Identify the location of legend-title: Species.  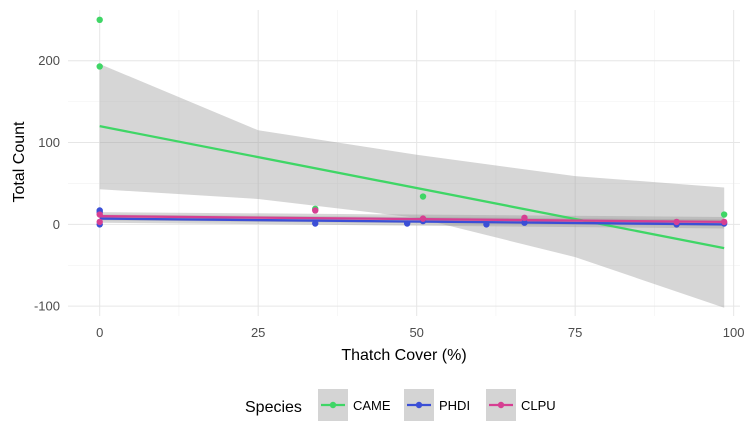
(273, 407).